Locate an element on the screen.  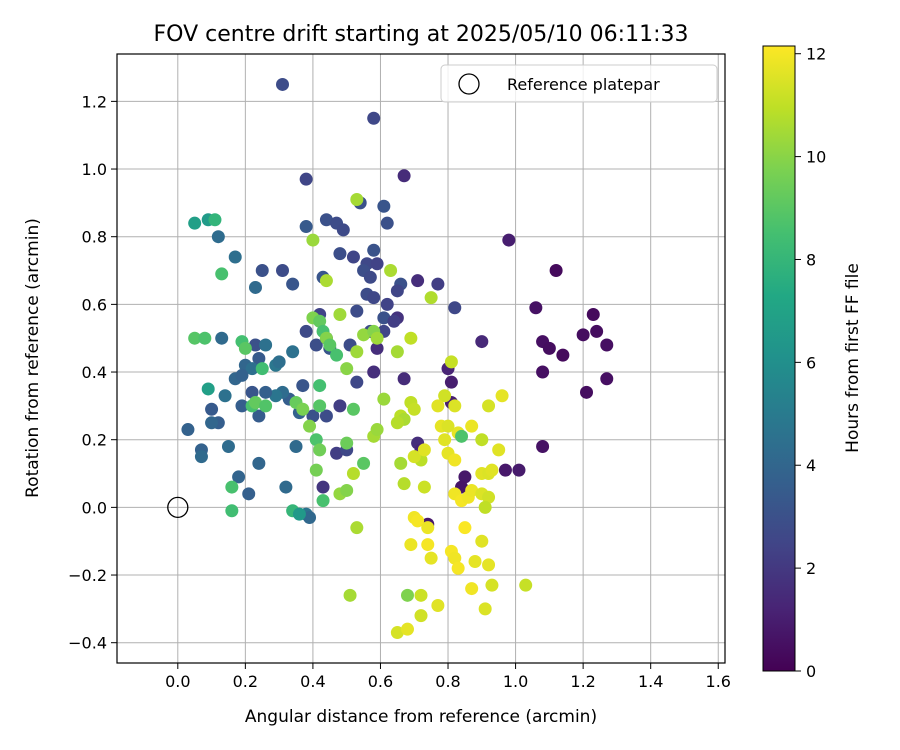
y-tick-label: 0.0 is located at coordinates (94, 507).